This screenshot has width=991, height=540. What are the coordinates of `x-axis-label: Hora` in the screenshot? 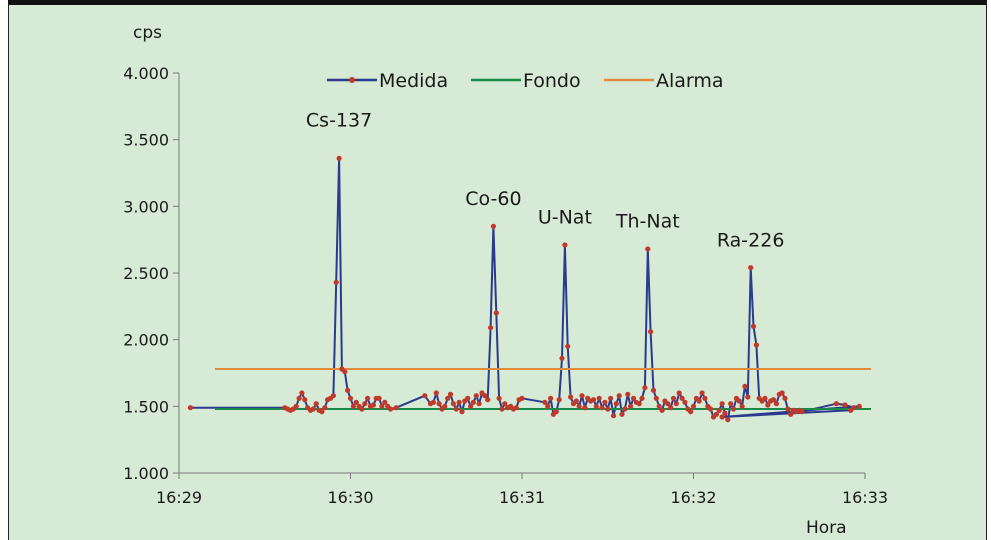 It's located at (826, 528).